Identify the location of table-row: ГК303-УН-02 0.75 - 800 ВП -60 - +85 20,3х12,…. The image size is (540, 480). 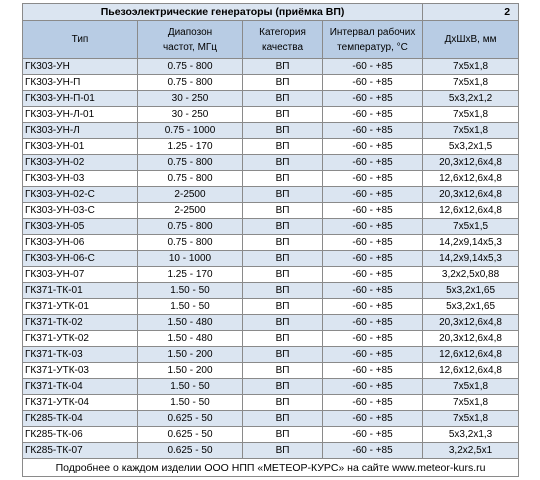
(271, 162).